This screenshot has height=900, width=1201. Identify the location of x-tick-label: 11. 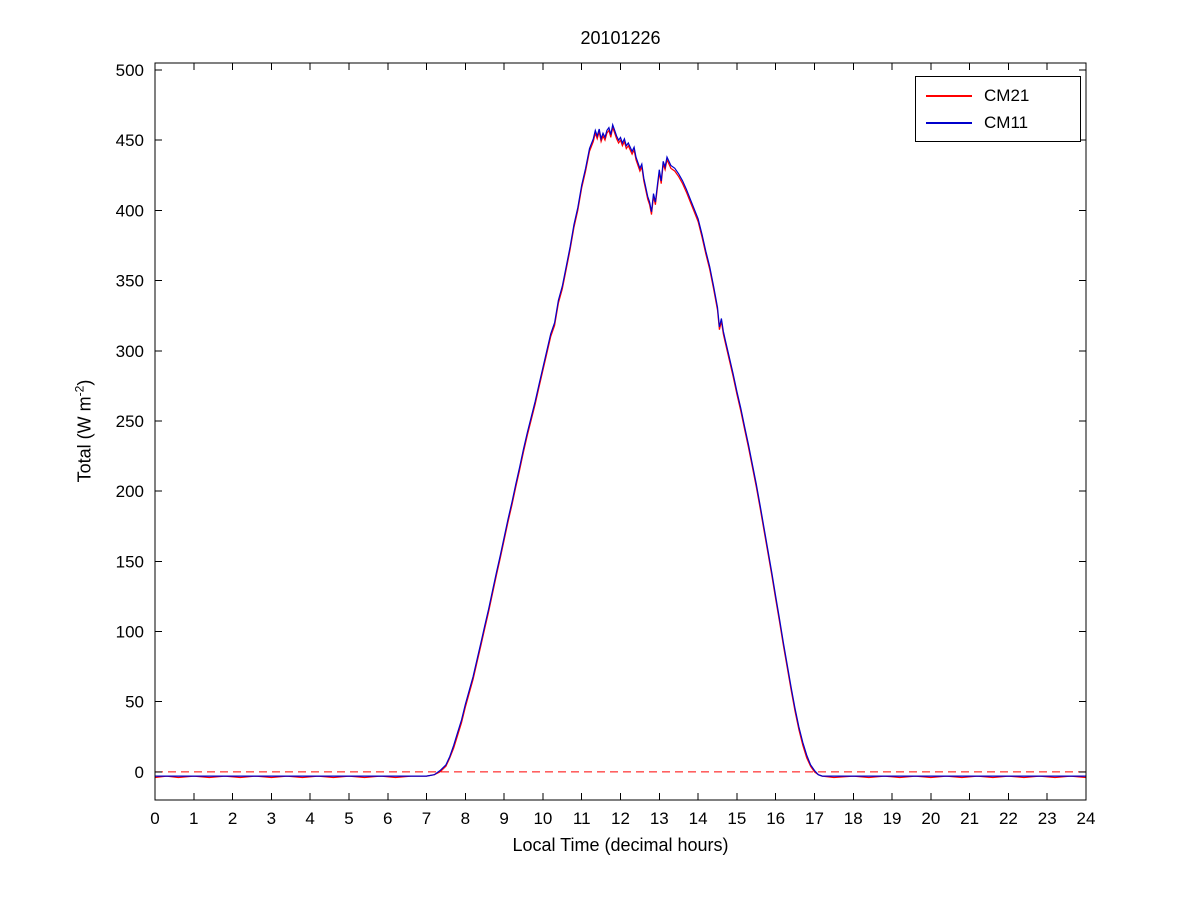
(582, 818).